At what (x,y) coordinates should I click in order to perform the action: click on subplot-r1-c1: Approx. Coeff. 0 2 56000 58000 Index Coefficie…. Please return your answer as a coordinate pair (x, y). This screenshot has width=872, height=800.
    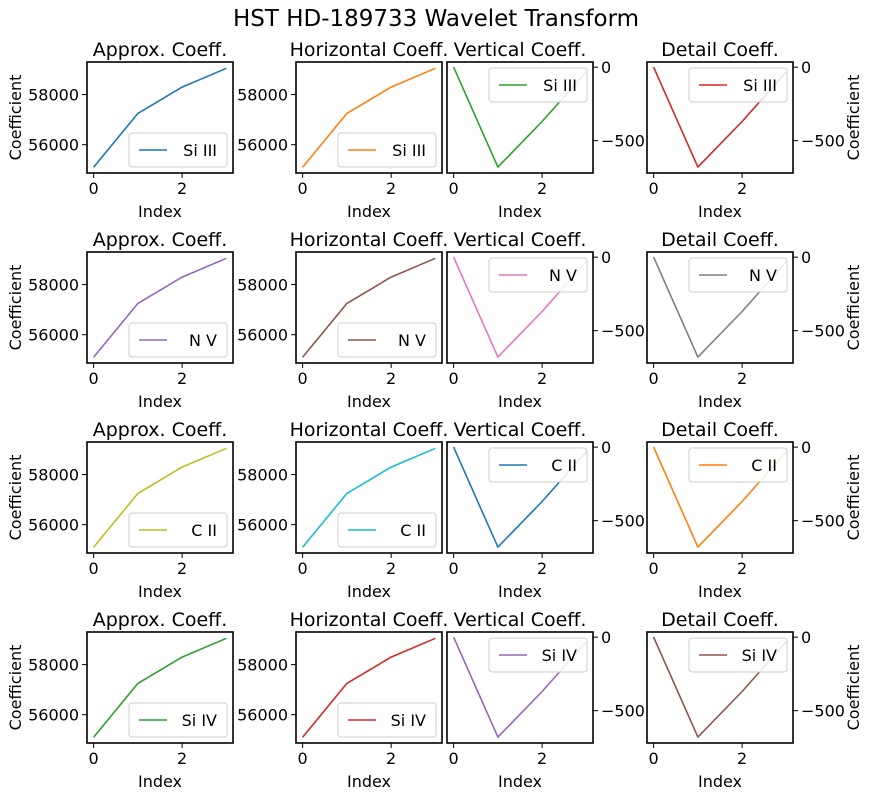
    Looking at the image, I should click on (120, 130).